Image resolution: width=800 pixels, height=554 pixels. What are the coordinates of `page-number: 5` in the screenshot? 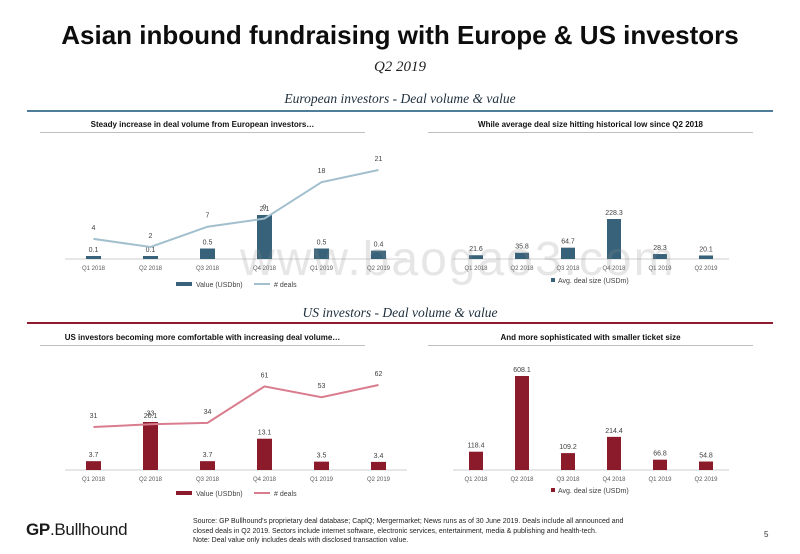 It's located at (766, 534).